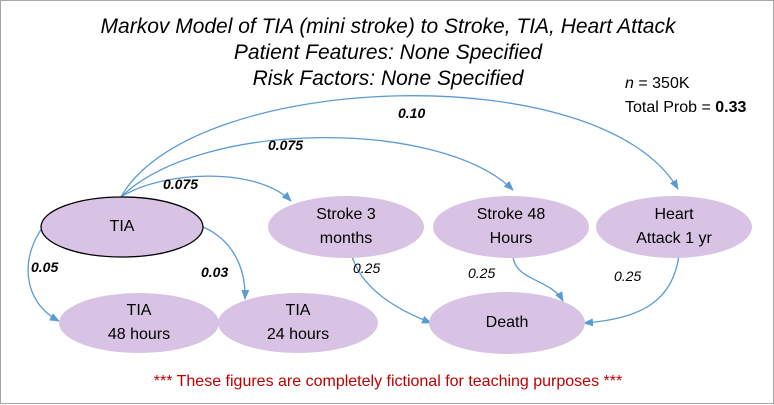  What do you see at coordinates (731, 107) in the screenshot?
I see `total-value: 0.33` at bounding box center [731, 107].